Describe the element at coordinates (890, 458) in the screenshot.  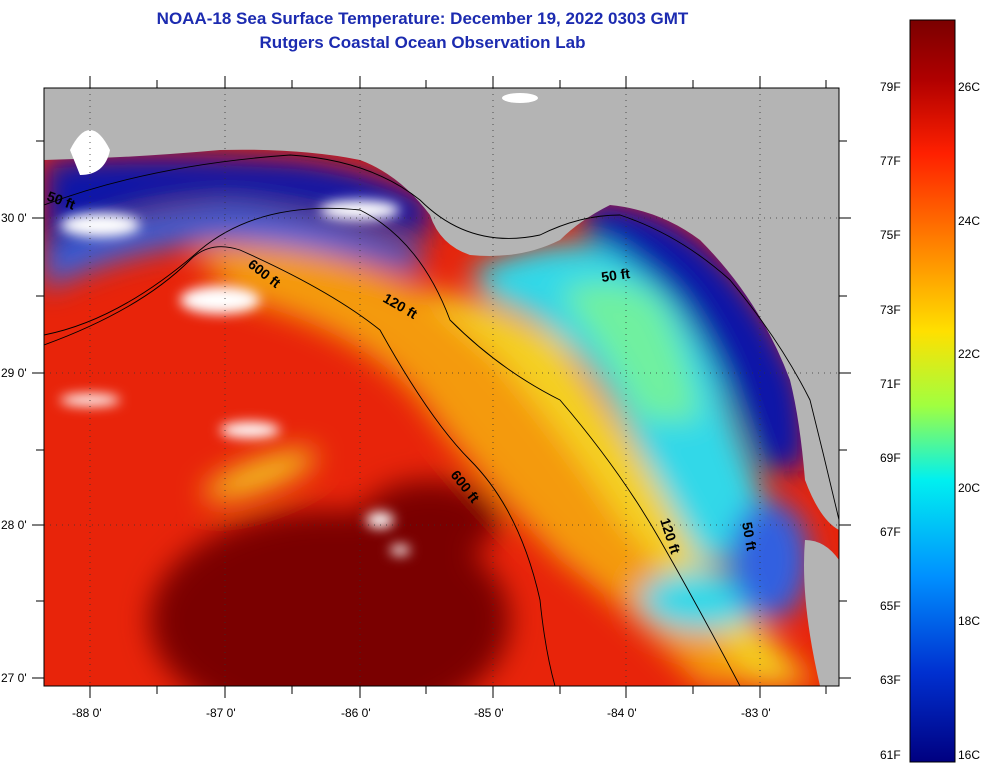
I see `colorbar-f-label: 69F` at that location.